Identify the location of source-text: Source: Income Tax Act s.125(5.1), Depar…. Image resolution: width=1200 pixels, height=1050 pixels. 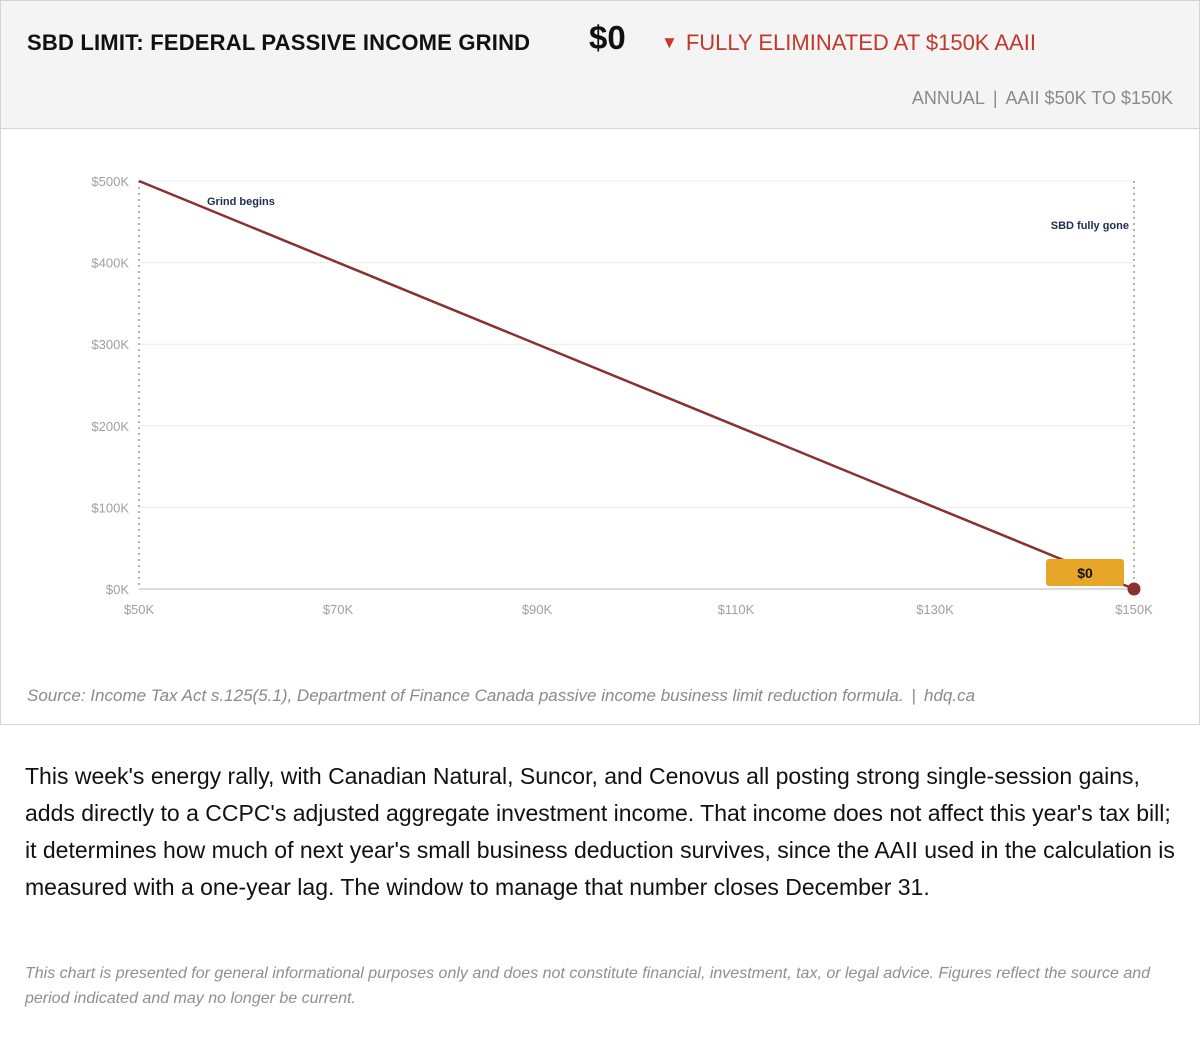
(465, 695).